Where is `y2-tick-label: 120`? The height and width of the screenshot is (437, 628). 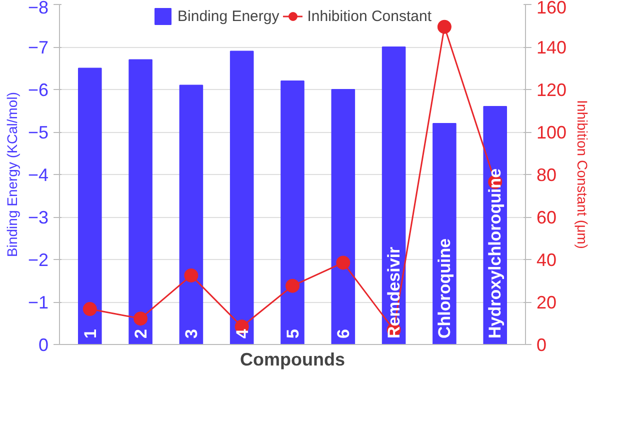
y2-tick-label: 120 is located at coordinates (551, 90).